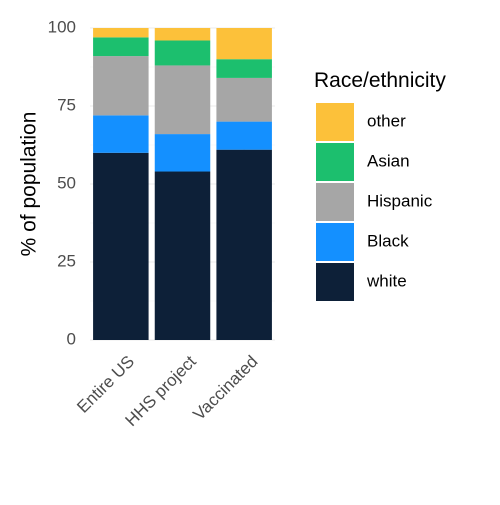  What do you see at coordinates (183, 152) in the screenshot?
I see `bar-black-hhs-project` at bounding box center [183, 152].